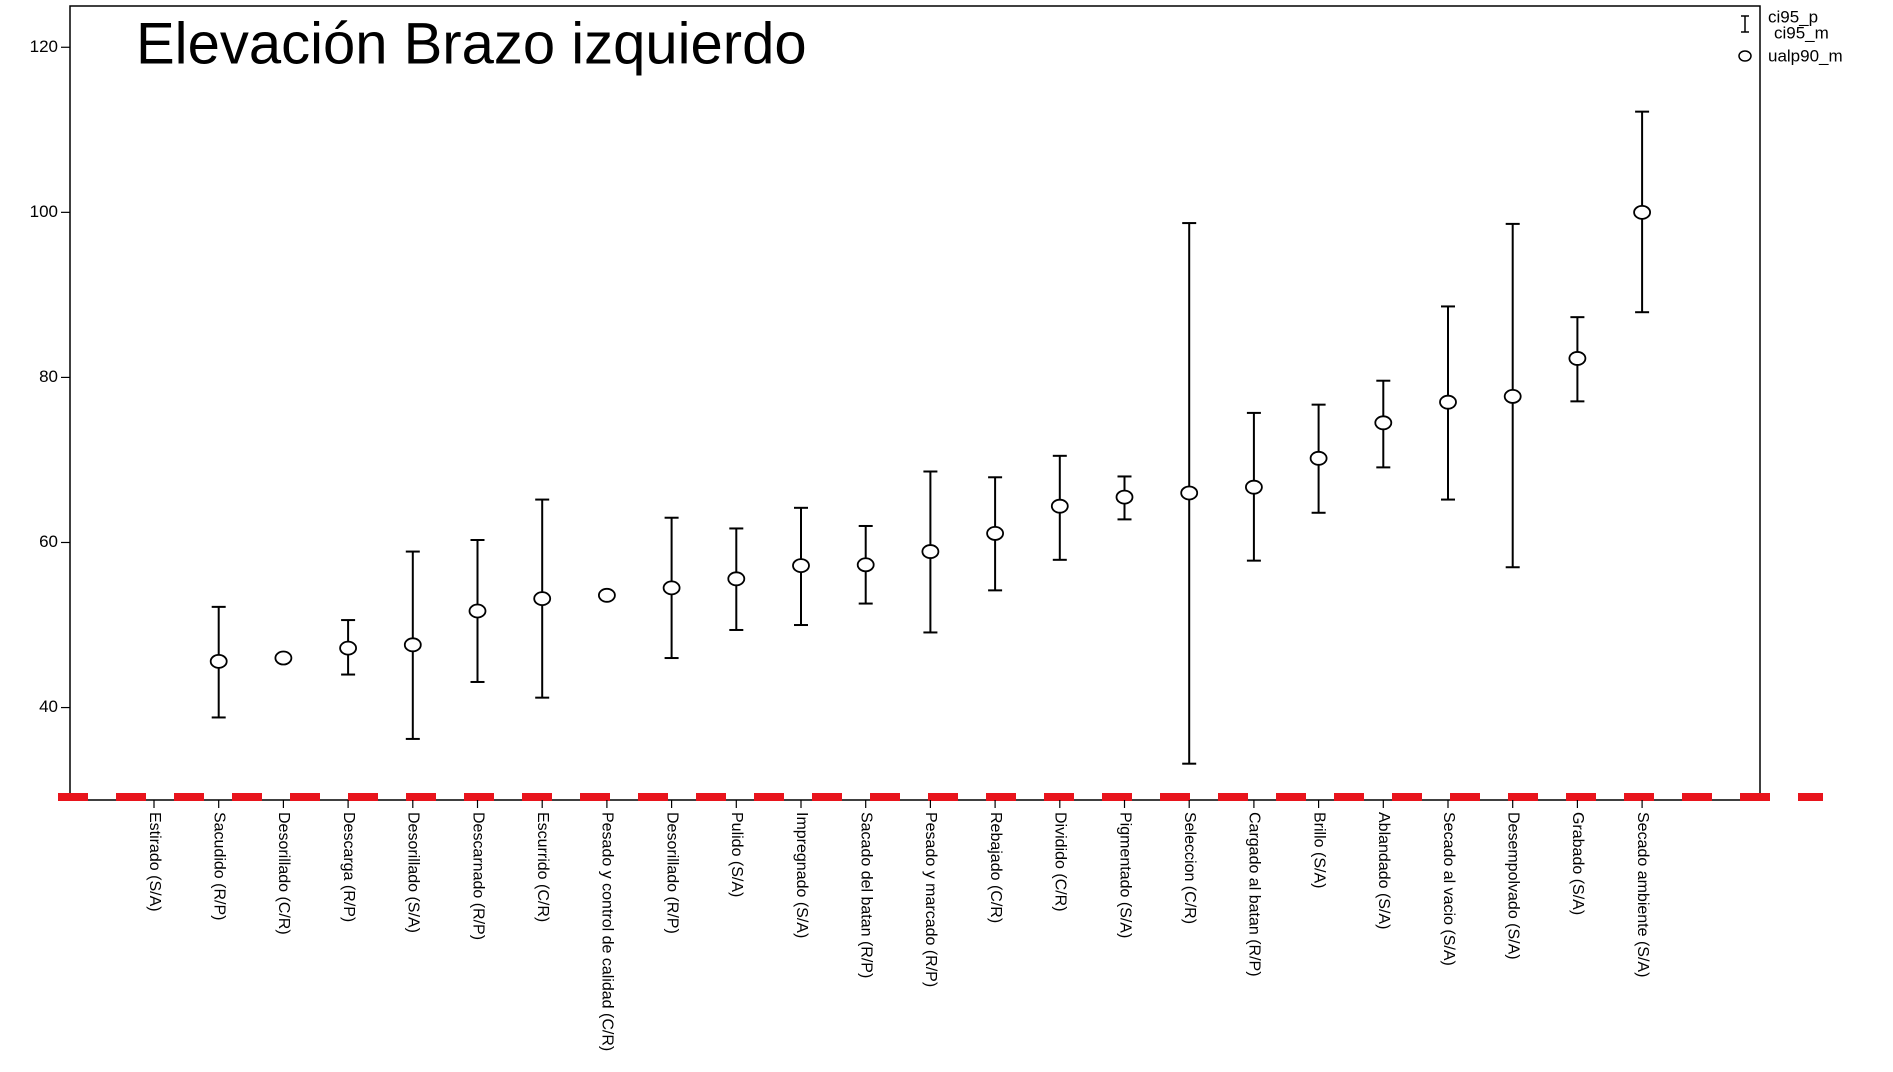  I want to click on x-tick-label: Descarnado (R/P), so click(477, 876).